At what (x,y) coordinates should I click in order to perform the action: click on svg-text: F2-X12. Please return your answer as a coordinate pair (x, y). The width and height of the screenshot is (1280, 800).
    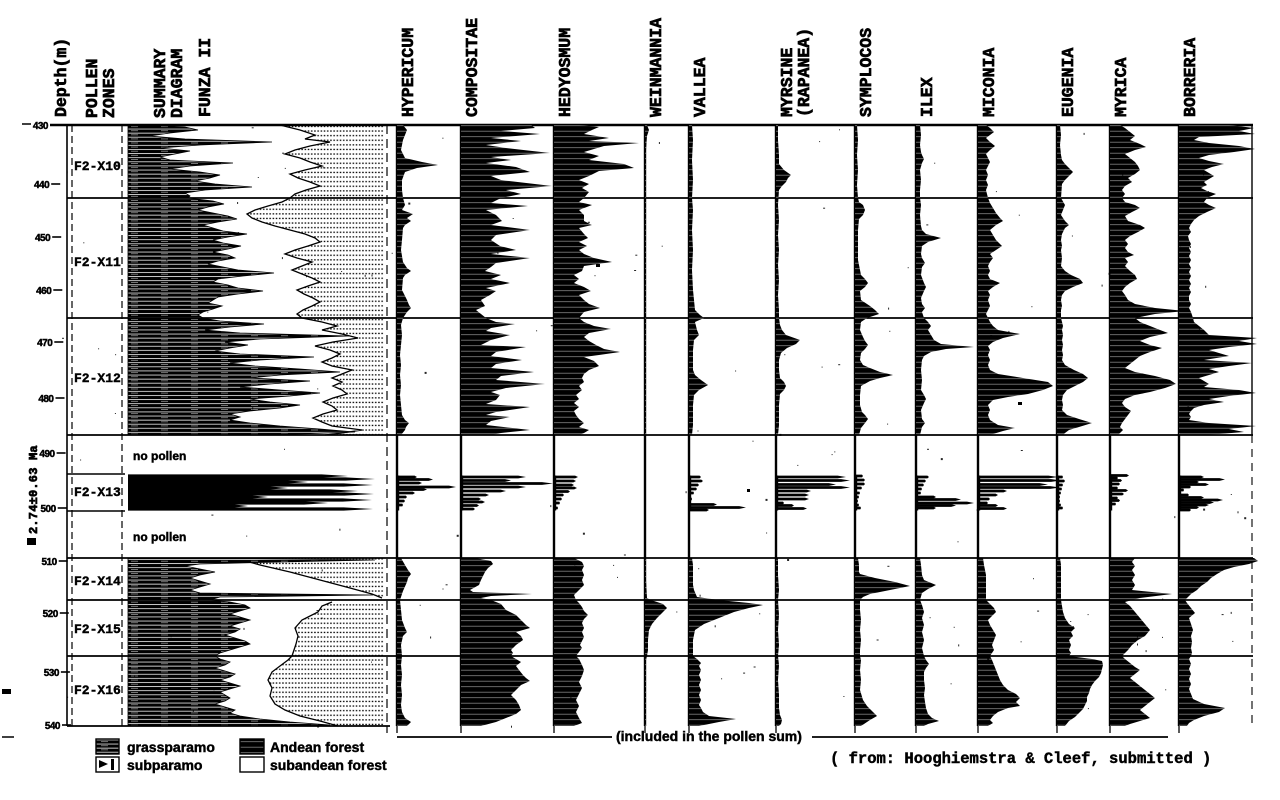
    Looking at the image, I should click on (97, 378).